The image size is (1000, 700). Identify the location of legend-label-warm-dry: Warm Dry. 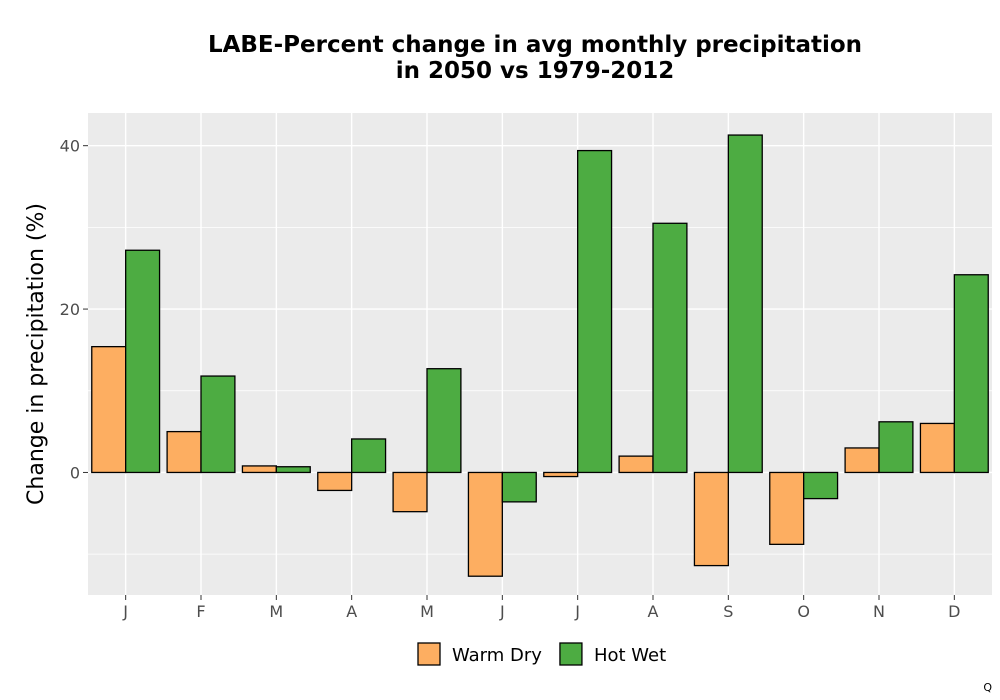
(497, 655).